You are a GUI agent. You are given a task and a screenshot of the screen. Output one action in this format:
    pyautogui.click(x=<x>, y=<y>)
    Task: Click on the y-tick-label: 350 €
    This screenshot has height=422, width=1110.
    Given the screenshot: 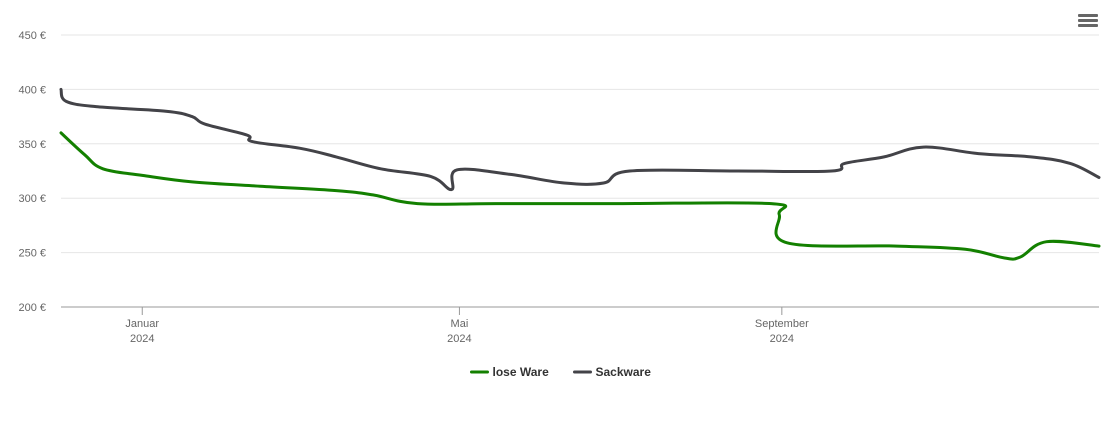 What is the action you would take?
    pyautogui.click(x=32, y=145)
    